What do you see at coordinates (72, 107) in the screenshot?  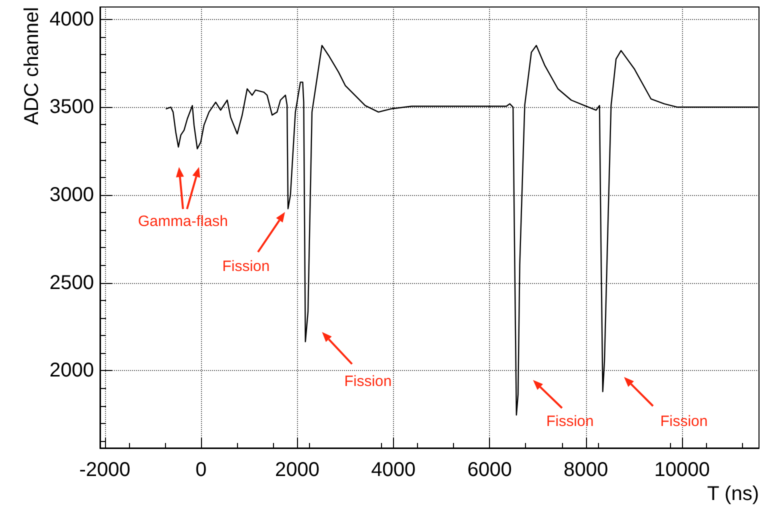 I see `y-tick-label: 3500` at bounding box center [72, 107].